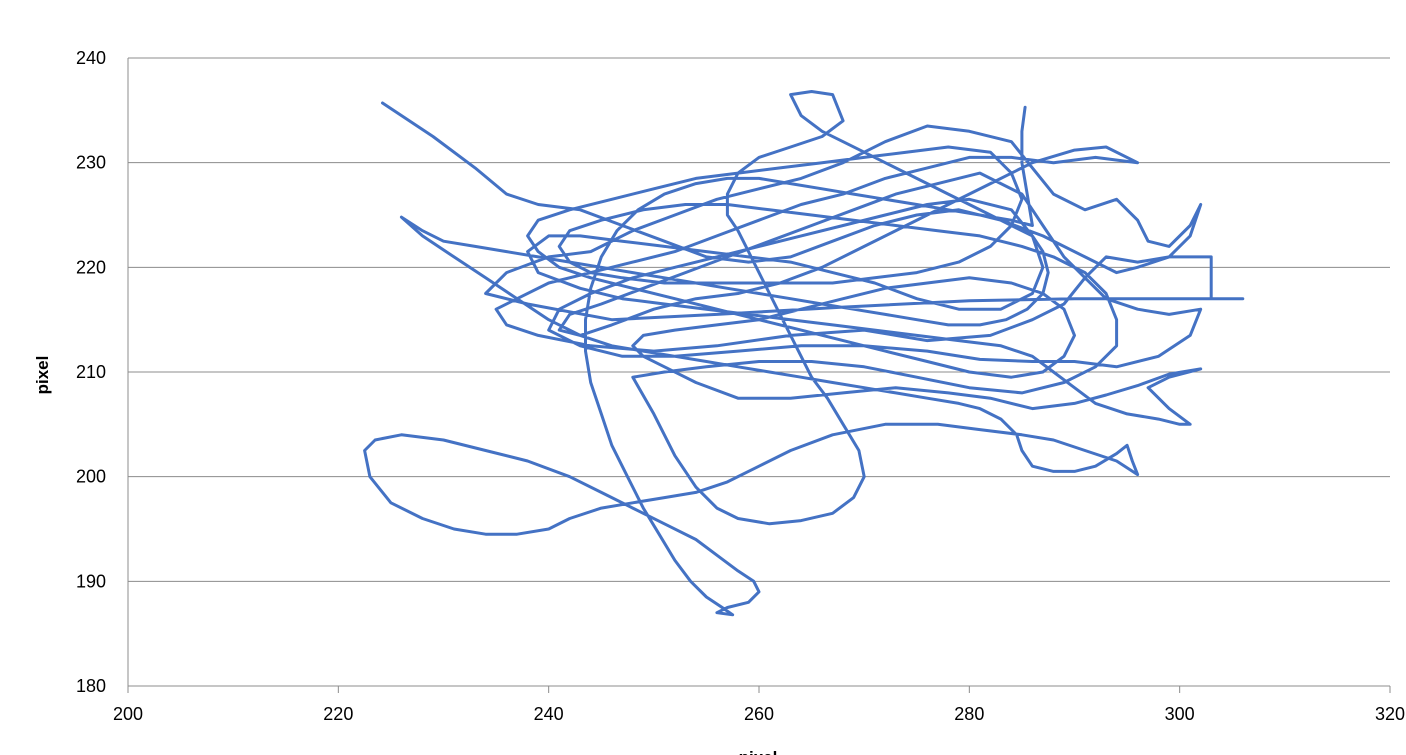 This screenshot has height=755, width=1406. Describe the element at coordinates (42, 375) in the screenshot. I see `y-axis-label: pixel` at that location.